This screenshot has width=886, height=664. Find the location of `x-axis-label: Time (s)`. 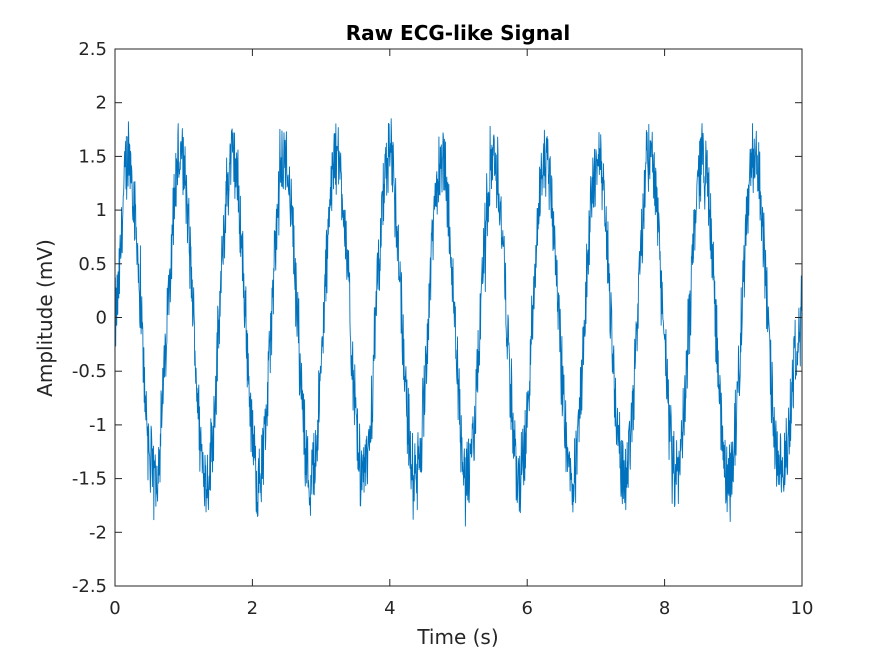

x-axis-label: Time (s) is located at coordinates (457, 637).